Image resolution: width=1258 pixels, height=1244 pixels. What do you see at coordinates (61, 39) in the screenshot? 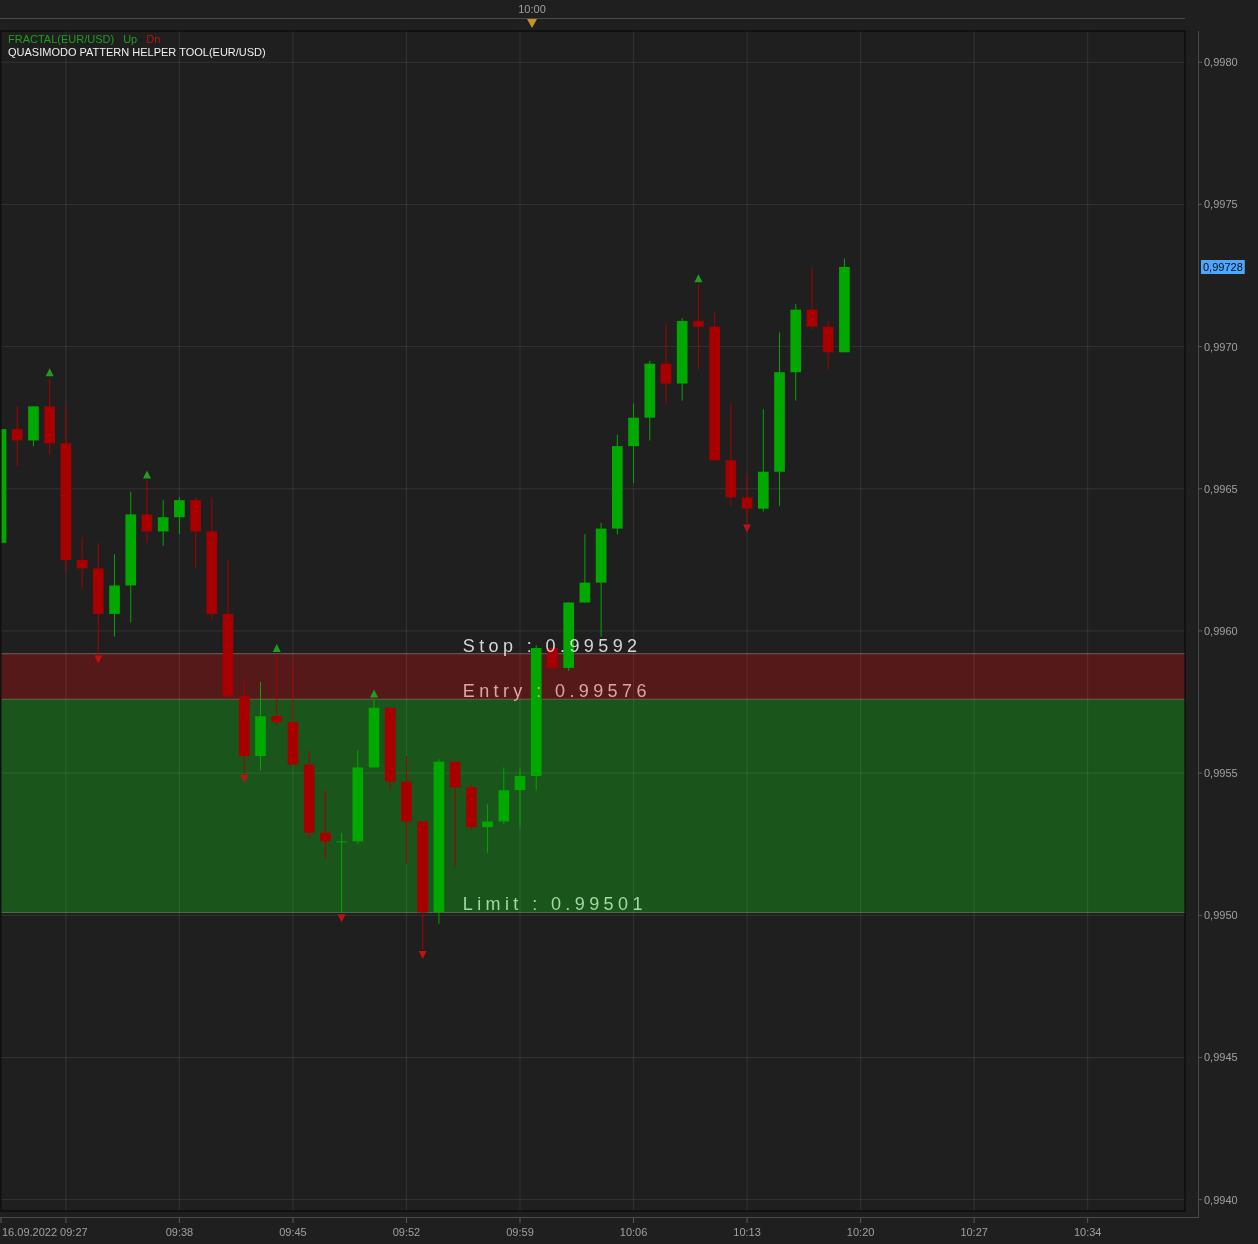
I see `legend-title: FRACTAL(EUR/USD)` at bounding box center [61, 39].